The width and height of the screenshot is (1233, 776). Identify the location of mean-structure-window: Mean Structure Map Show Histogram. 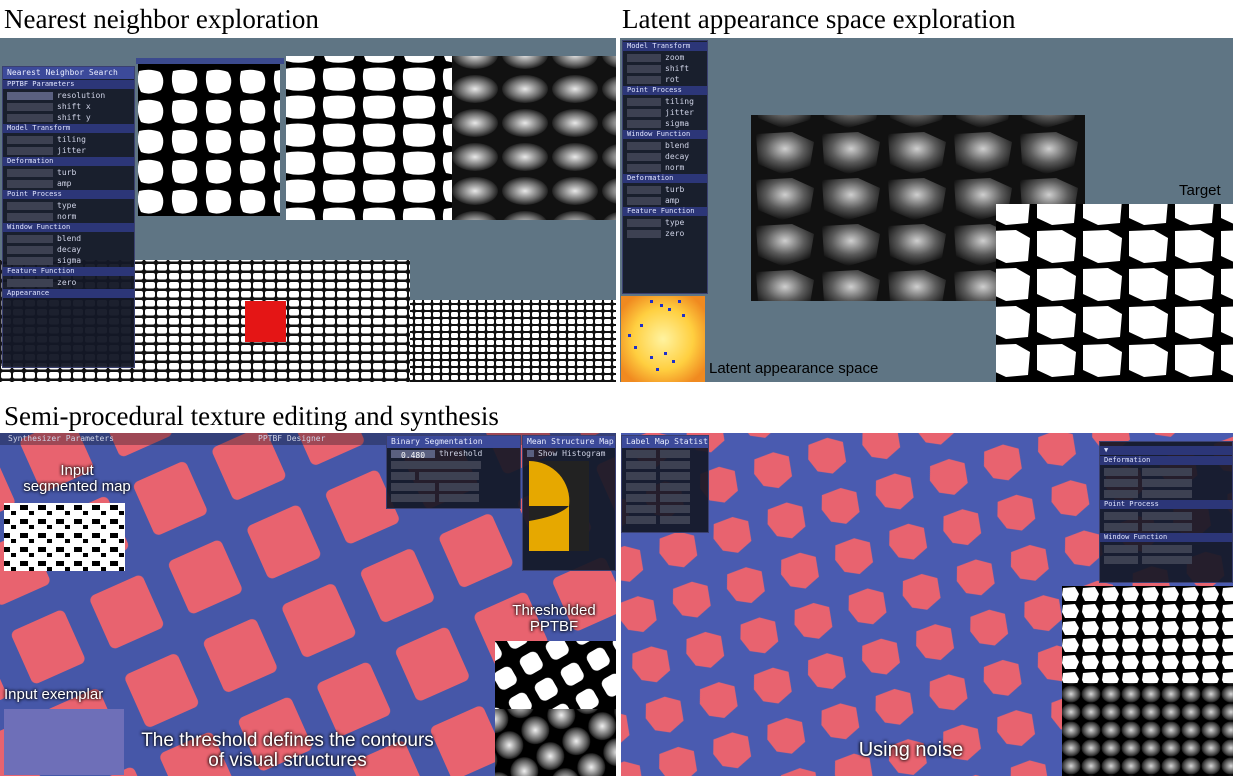
(569, 503).